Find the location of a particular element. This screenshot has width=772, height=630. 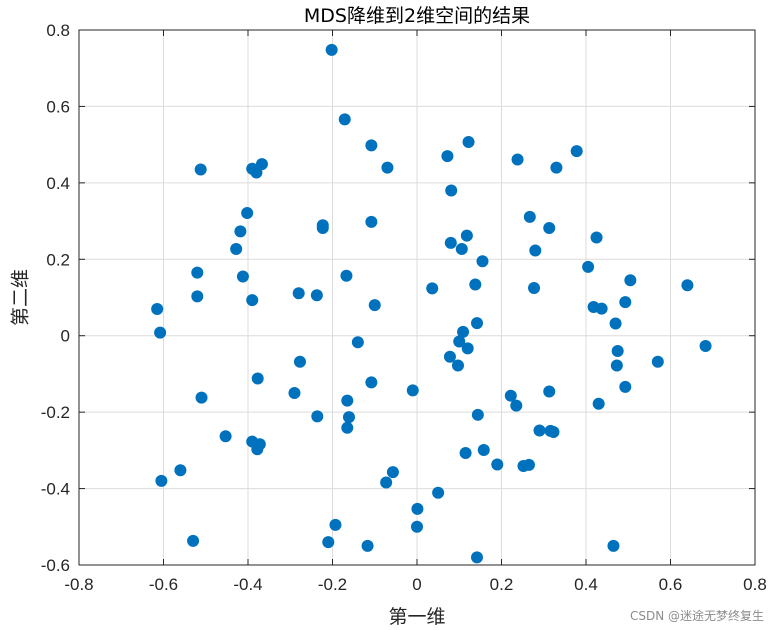

y-tick-label: 0.2 is located at coordinates (58, 259).